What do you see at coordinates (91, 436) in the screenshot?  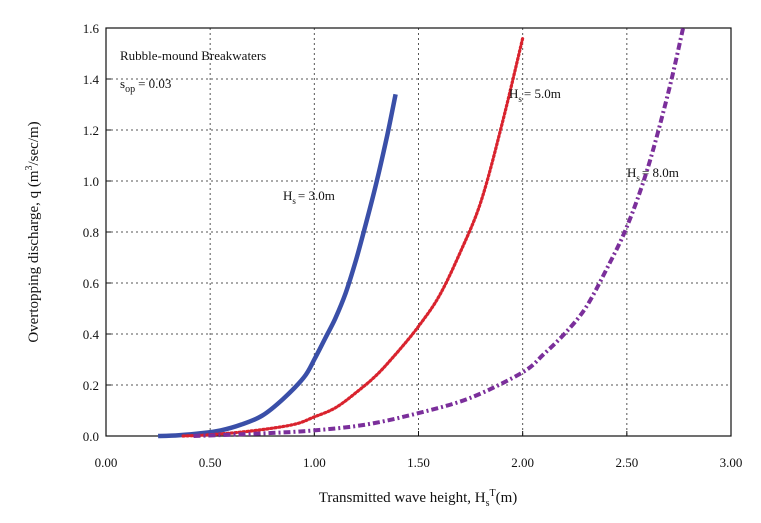 I see `y-tick-label: 0.0` at bounding box center [91, 436].